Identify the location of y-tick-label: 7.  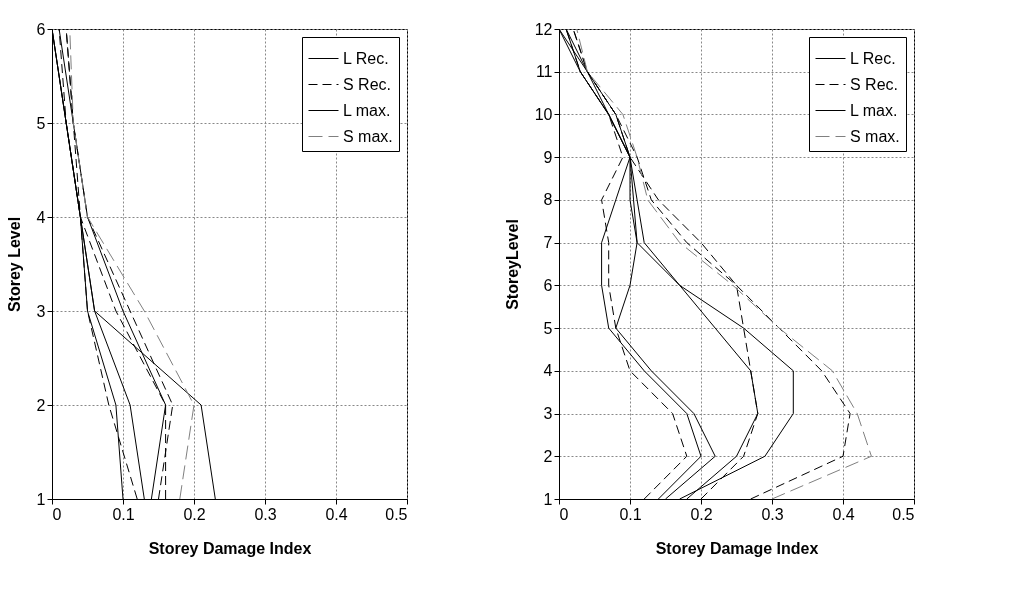
(548, 243).